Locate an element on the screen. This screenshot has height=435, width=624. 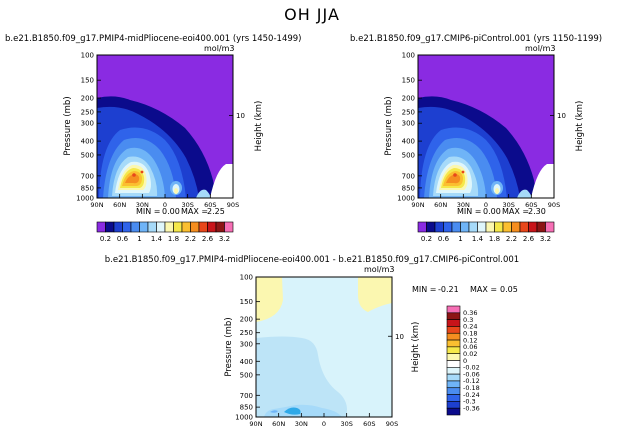
colorbar-diff-label: 0.12 is located at coordinates (470, 340).